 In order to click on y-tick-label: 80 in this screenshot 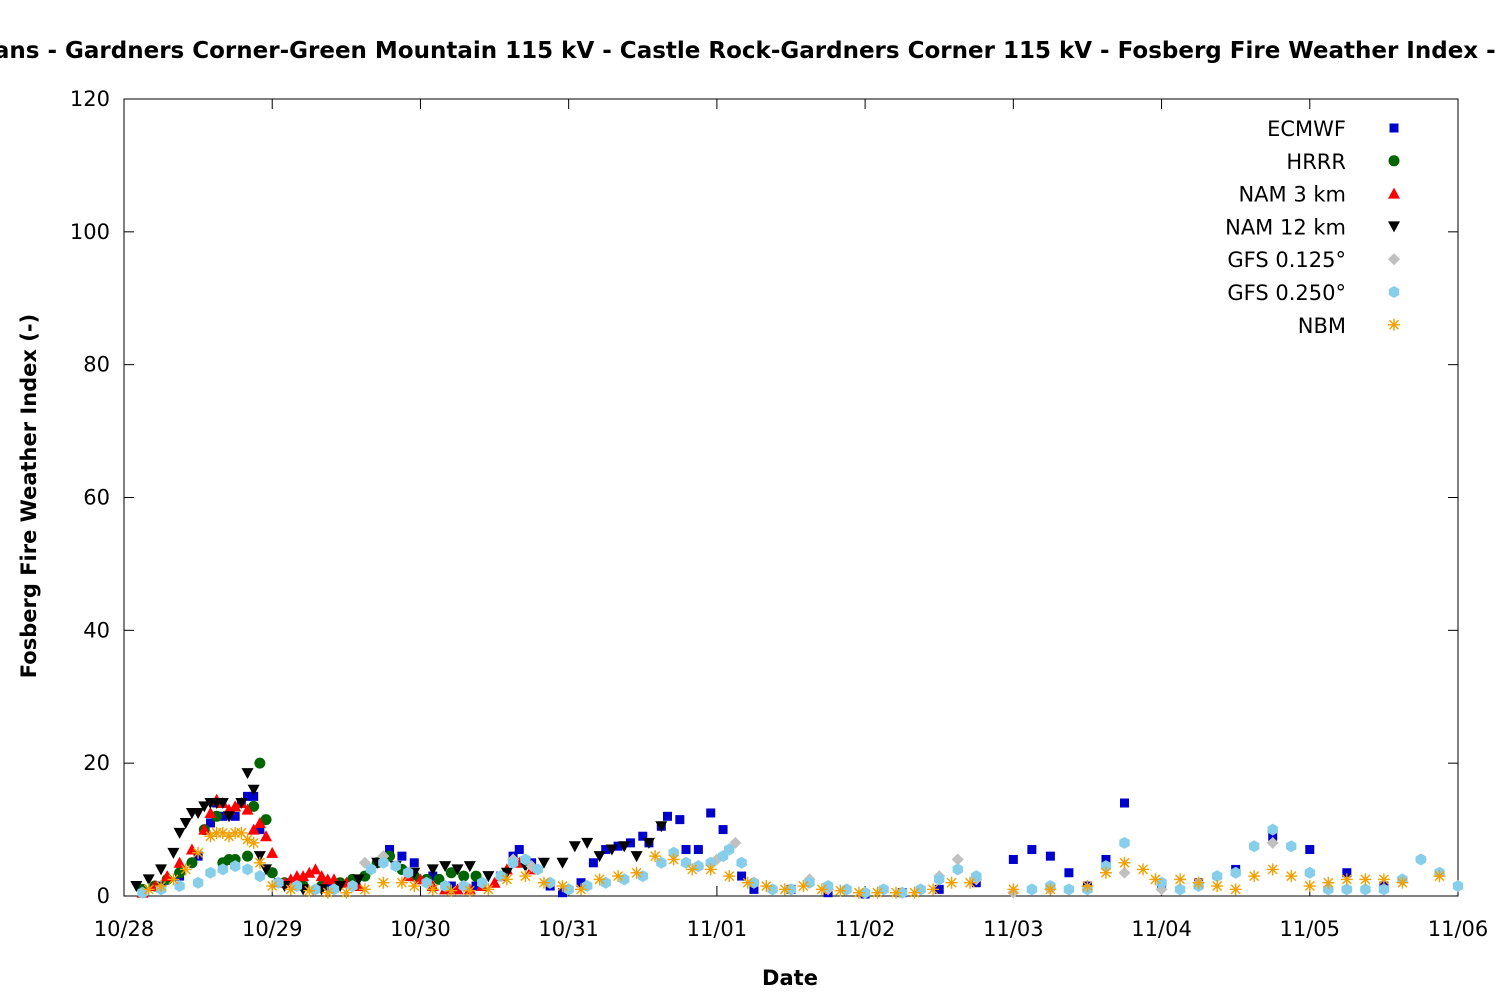, I will do `click(96, 365)`.